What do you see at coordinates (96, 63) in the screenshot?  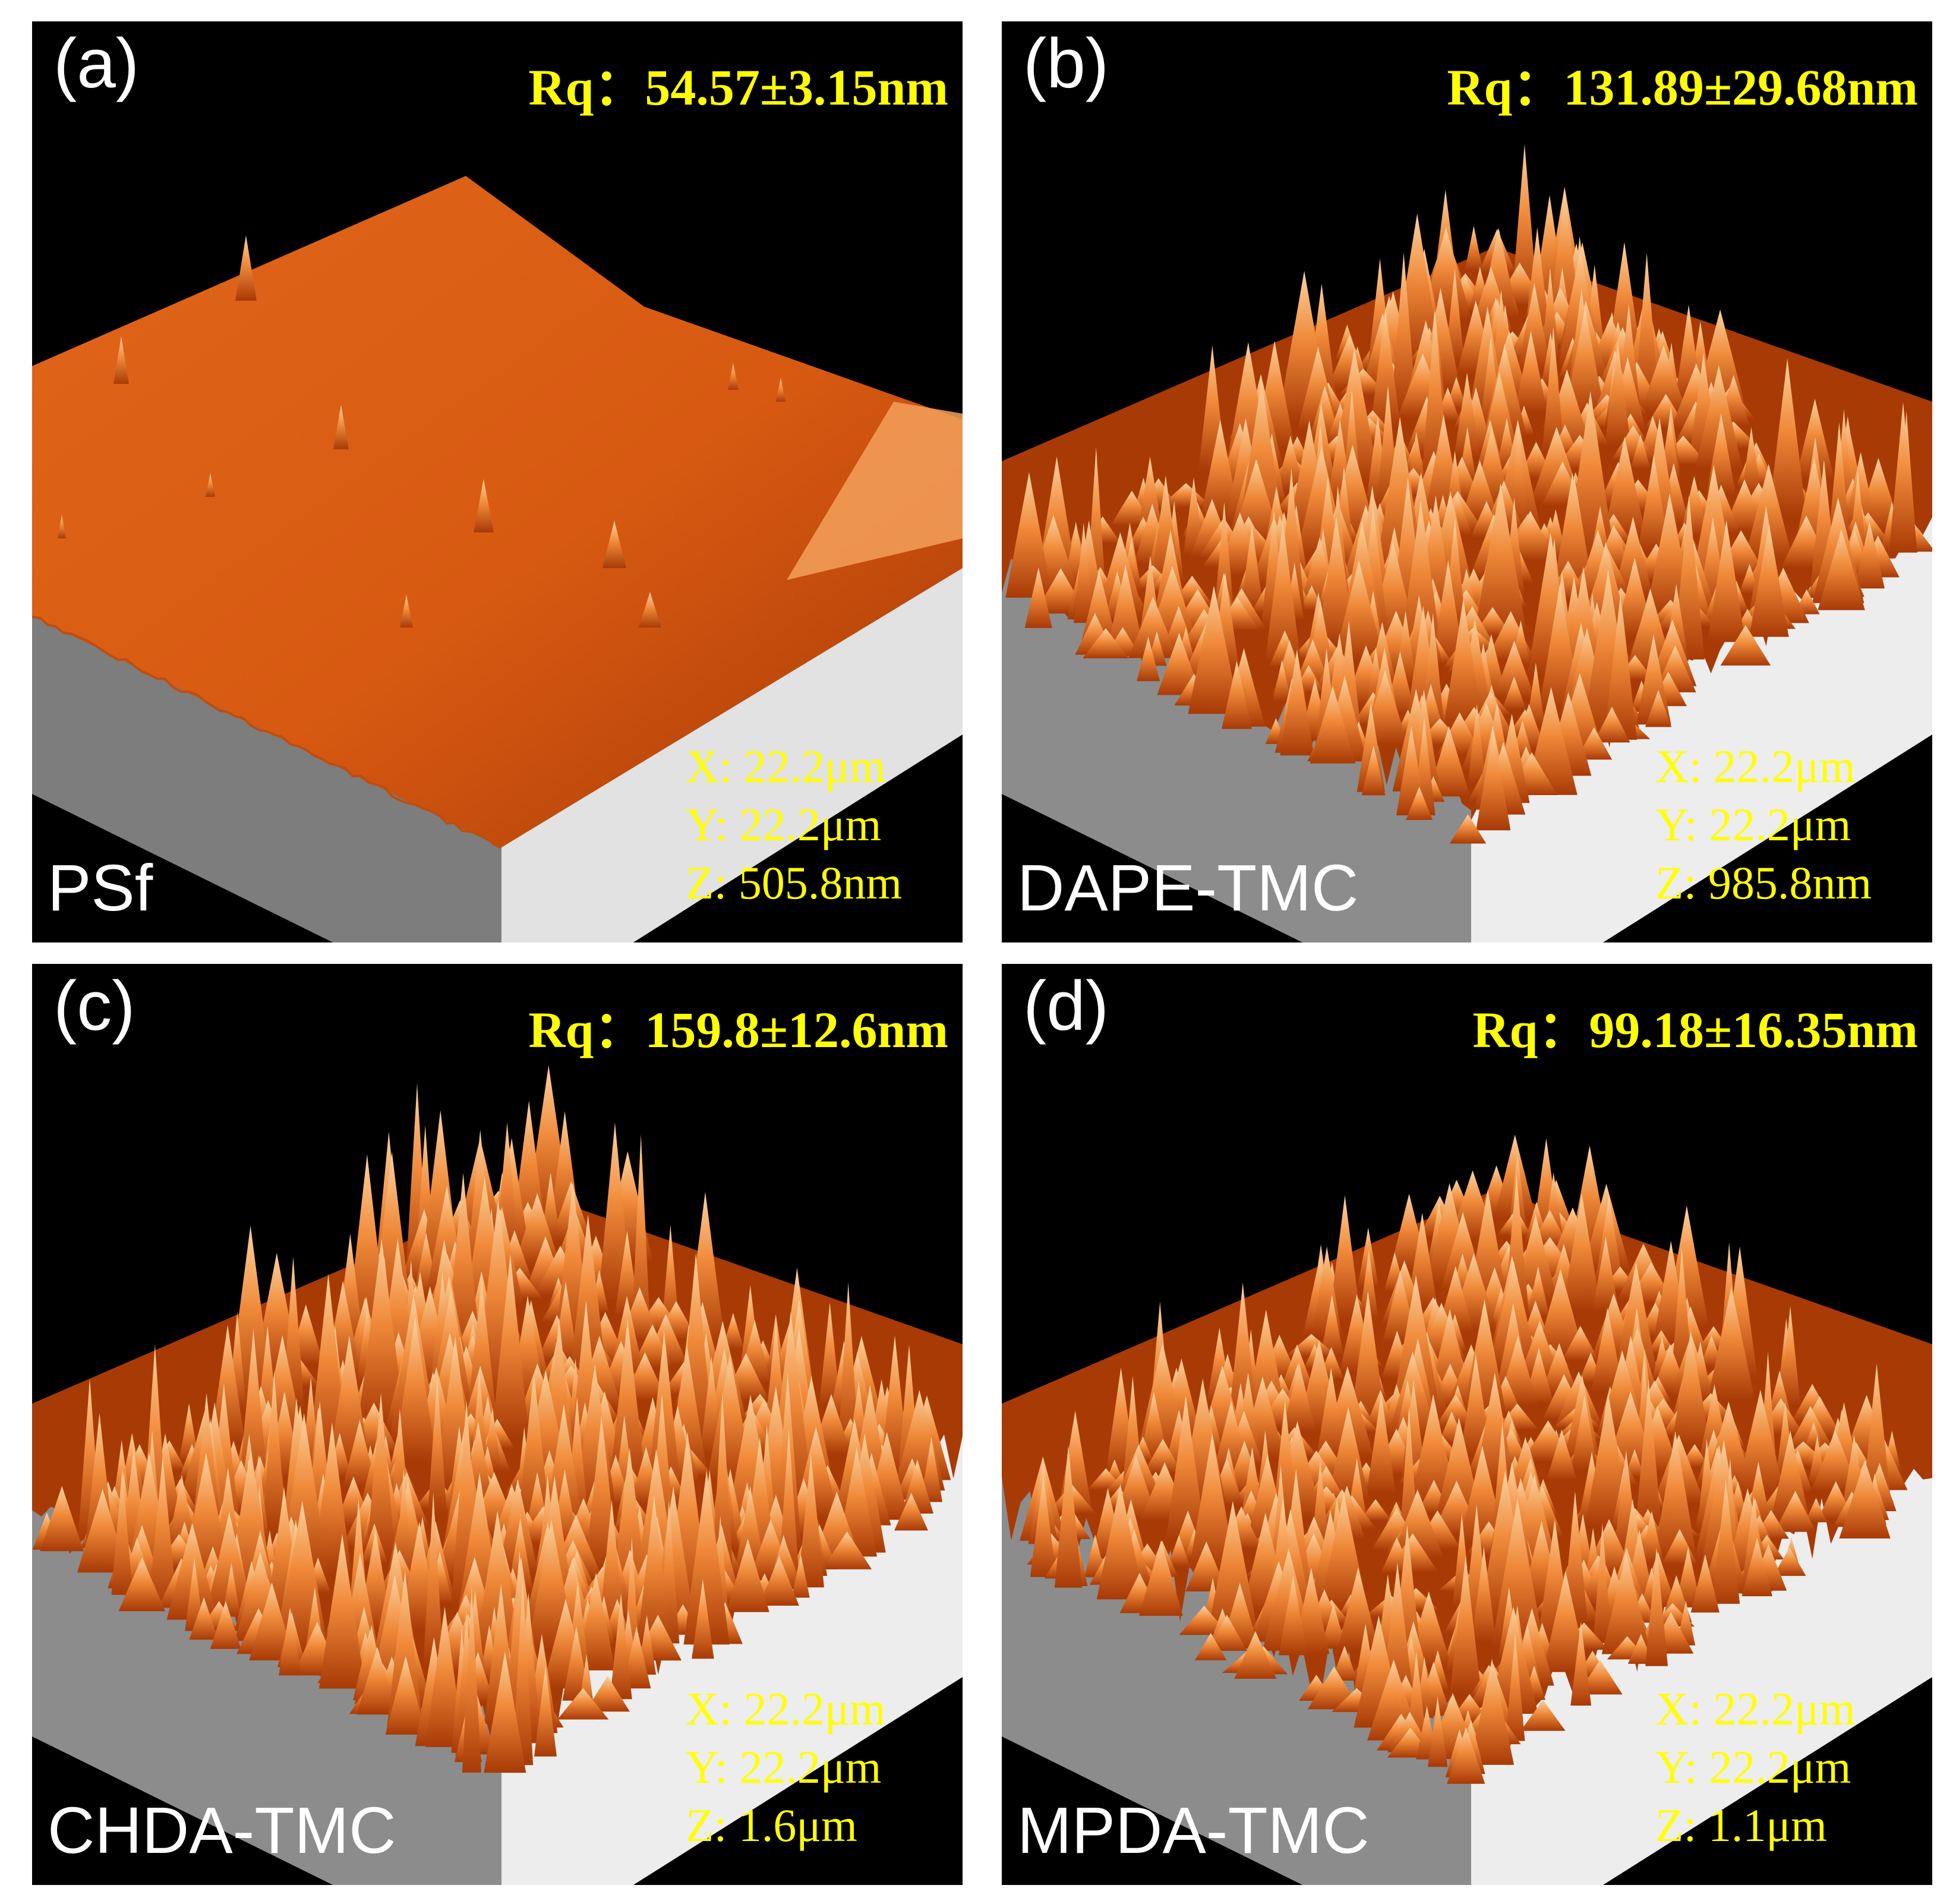 I see `panel-letter: (a)` at bounding box center [96, 63].